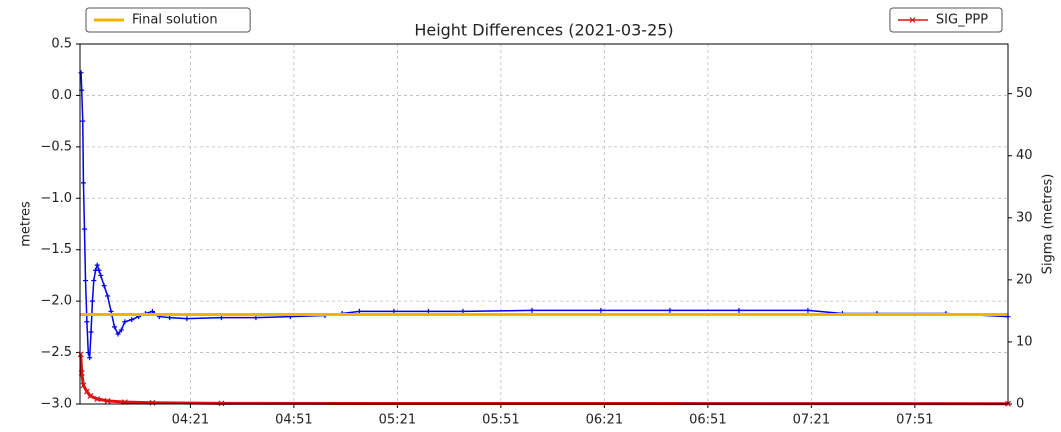  I want to click on y2-tick-label: 50, so click(1024, 93).